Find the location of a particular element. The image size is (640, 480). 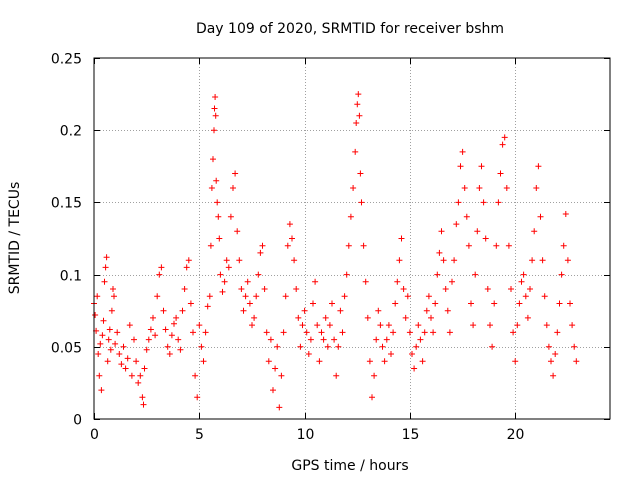

y-tick-label: 0.1 is located at coordinates (71, 277).